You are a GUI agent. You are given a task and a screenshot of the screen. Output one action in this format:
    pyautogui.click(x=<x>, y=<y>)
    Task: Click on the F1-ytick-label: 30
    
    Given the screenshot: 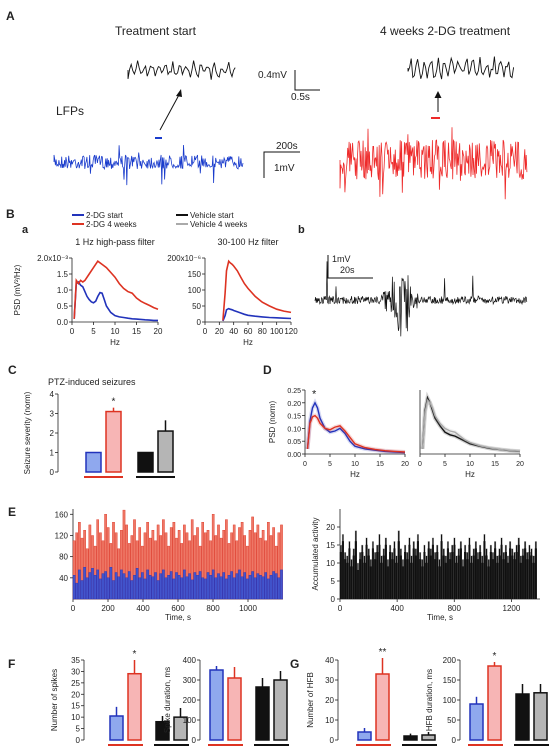 What is the action you would take?
    pyautogui.click(x=75, y=671)
    